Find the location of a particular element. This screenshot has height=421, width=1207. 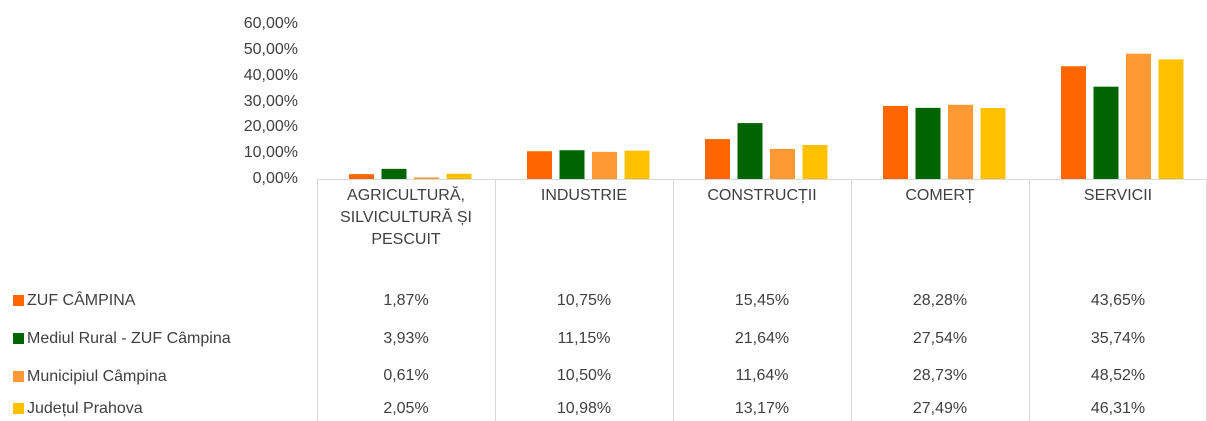

y-tick-label: 30,00% is located at coordinates (270, 101).